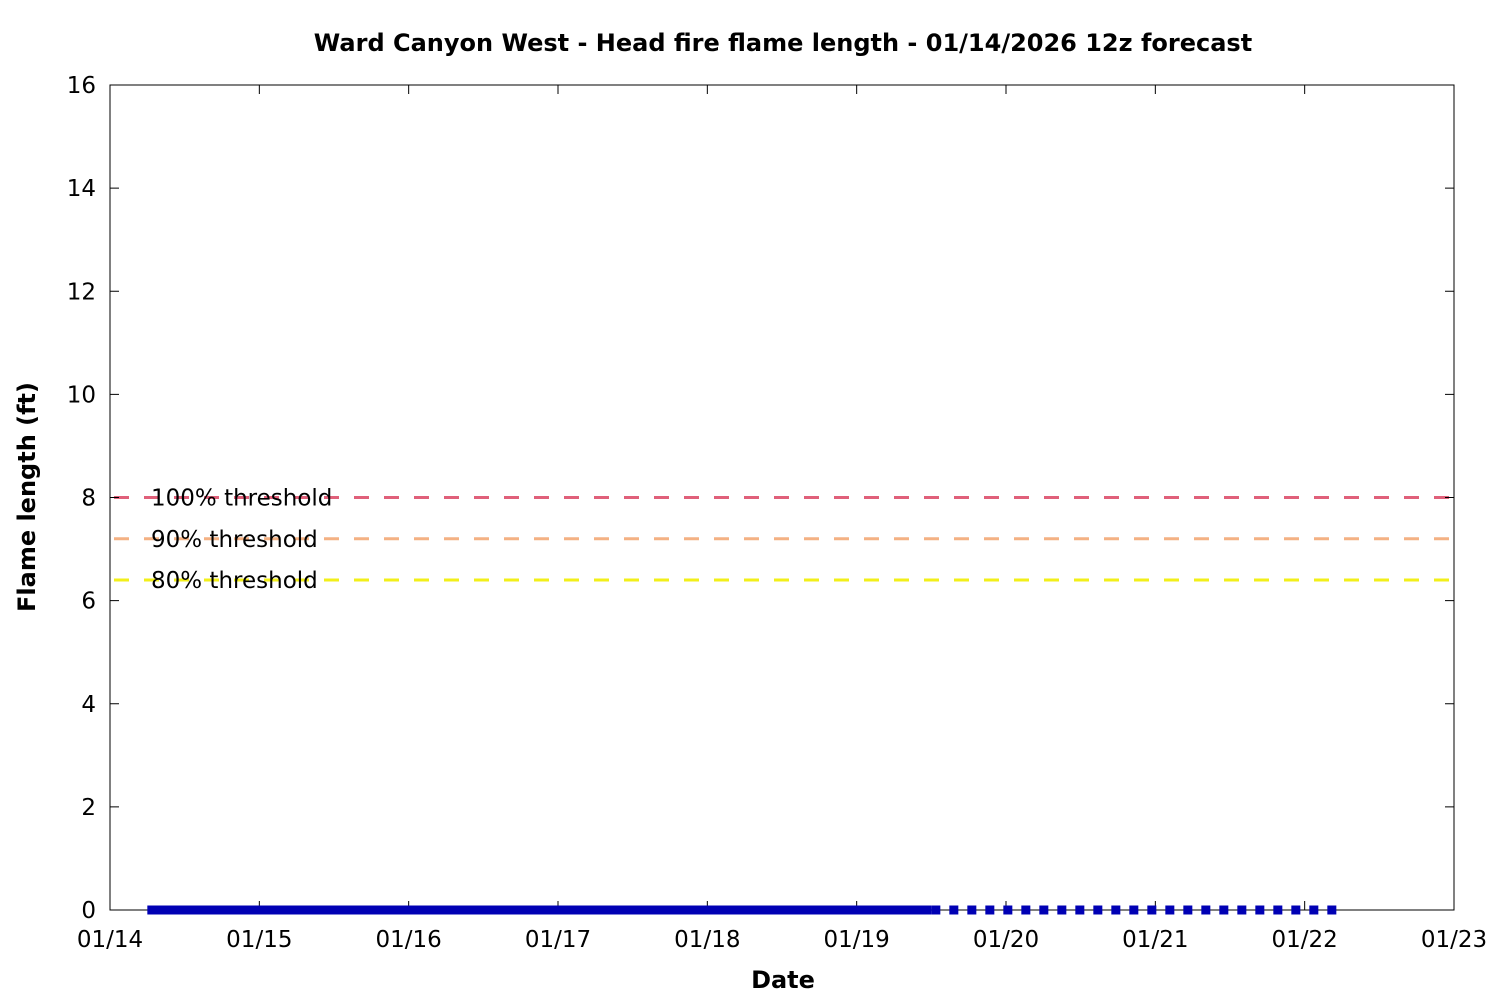  I want to click on y-tick-label-7: 14, so click(81, 189).